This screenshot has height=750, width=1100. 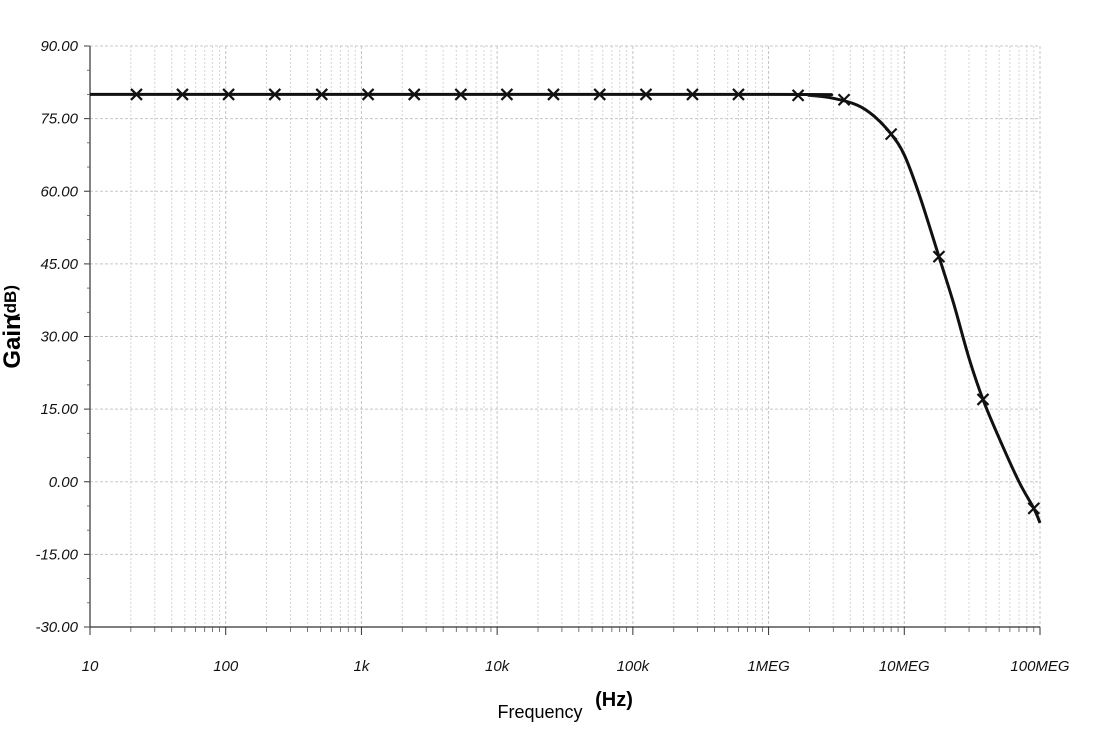 What do you see at coordinates (226, 666) in the screenshot?
I see `x-tick-label: 100` at bounding box center [226, 666].